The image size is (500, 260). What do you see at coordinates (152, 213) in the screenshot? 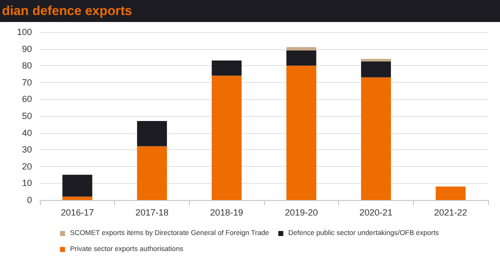
I see `x-tick-label: 2017-18` at bounding box center [152, 213].